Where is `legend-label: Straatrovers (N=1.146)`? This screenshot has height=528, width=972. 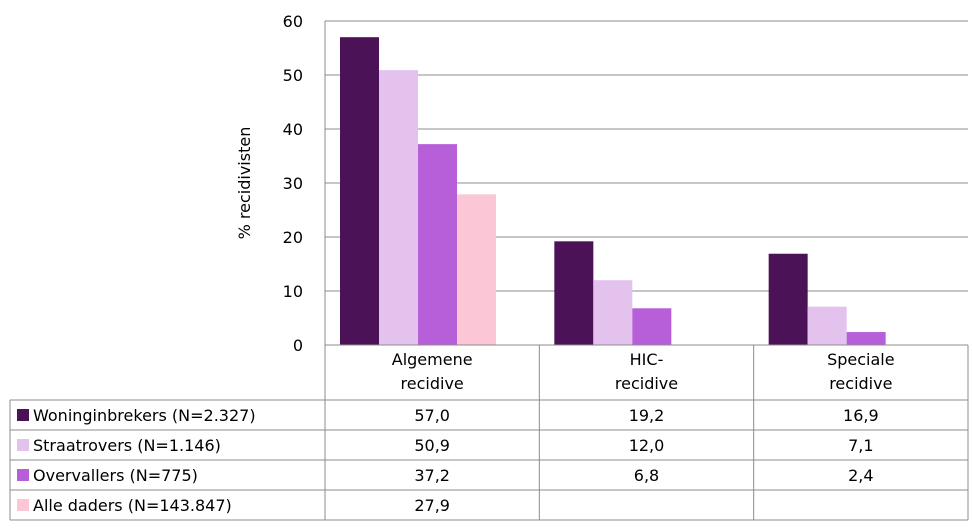
legend-label: Straatrovers (N=1.146) is located at coordinates (127, 445).